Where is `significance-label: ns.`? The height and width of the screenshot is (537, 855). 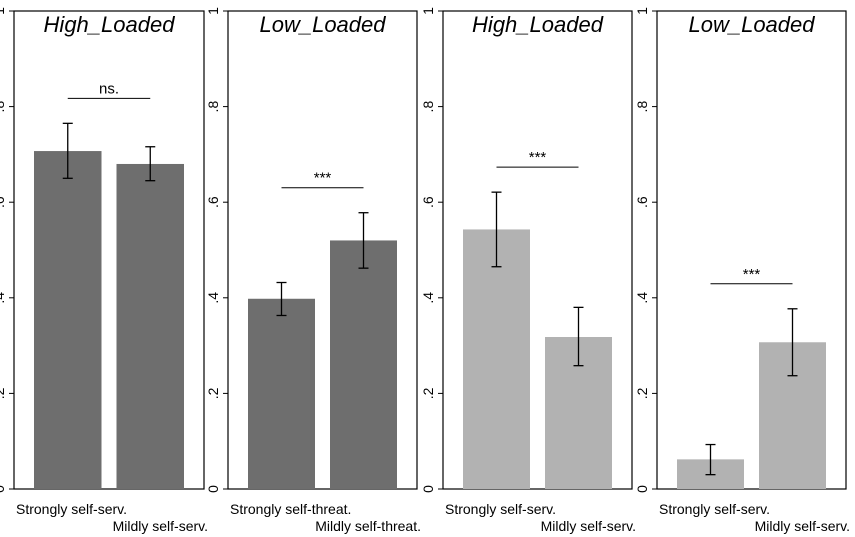 significance-label: ns. is located at coordinates (109, 88).